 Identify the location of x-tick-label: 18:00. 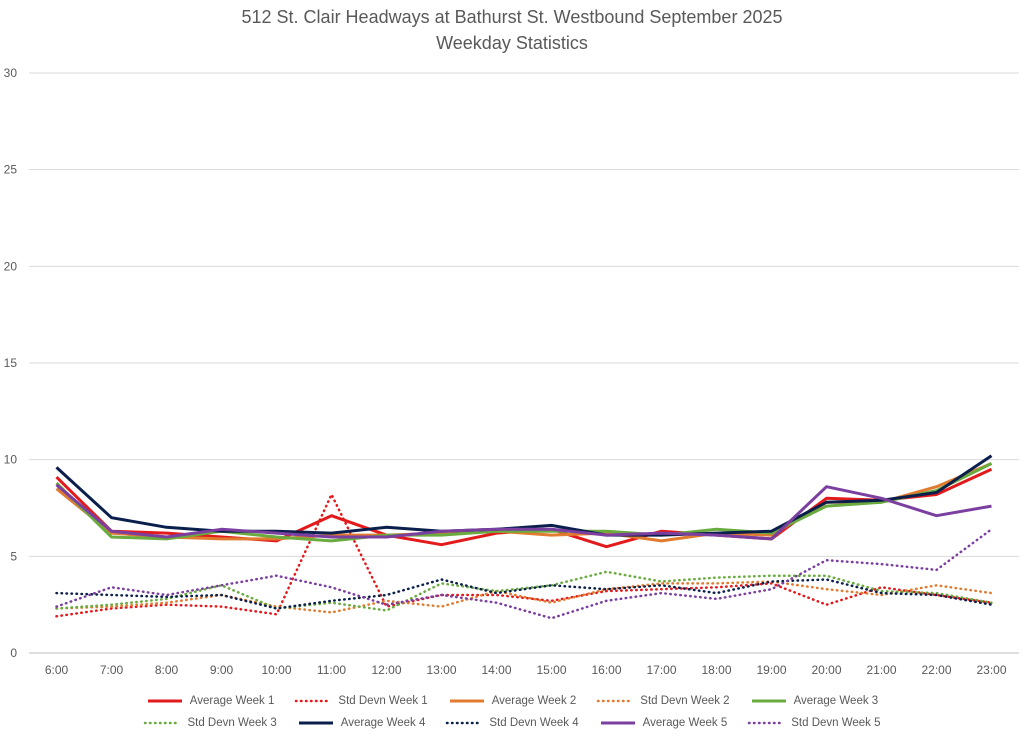
(716, 670).